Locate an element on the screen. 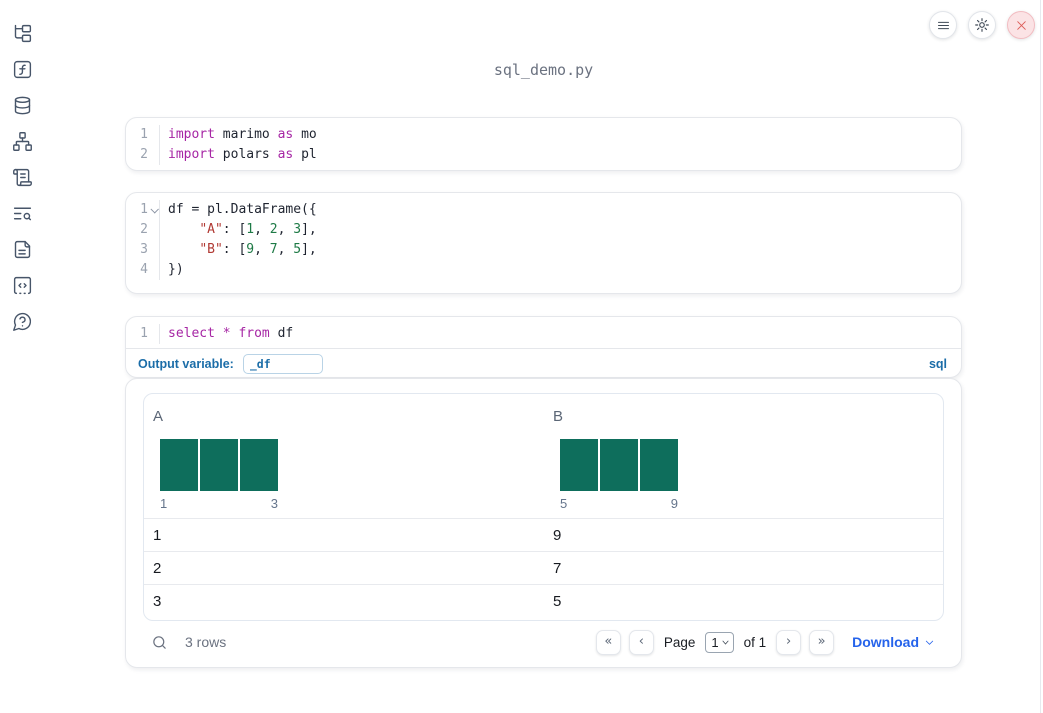 The width and height of the screenshot is (1043, 713). code-cell-imports: 1 2 import marimo as mo import polars as pl is located at coordinates (543, 144).